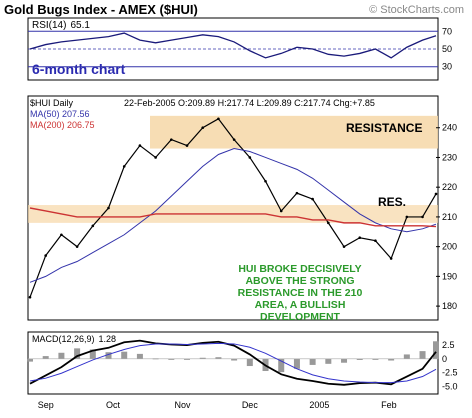  Describe the element at coordinates (447, 49) in the screenshot. I see `rsi-tick-label-50: 50` at that location.